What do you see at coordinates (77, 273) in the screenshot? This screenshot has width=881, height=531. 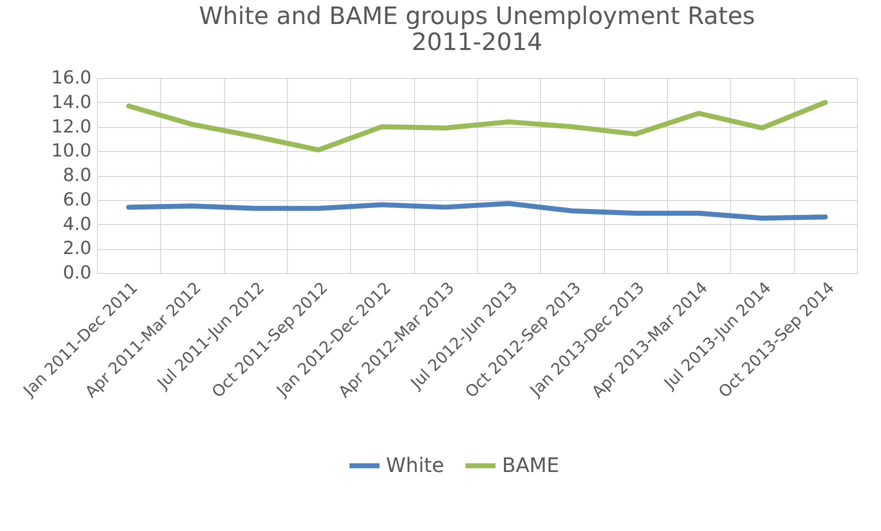 I see `y-tick-label: 0.0` at bounding box center [77, 273].